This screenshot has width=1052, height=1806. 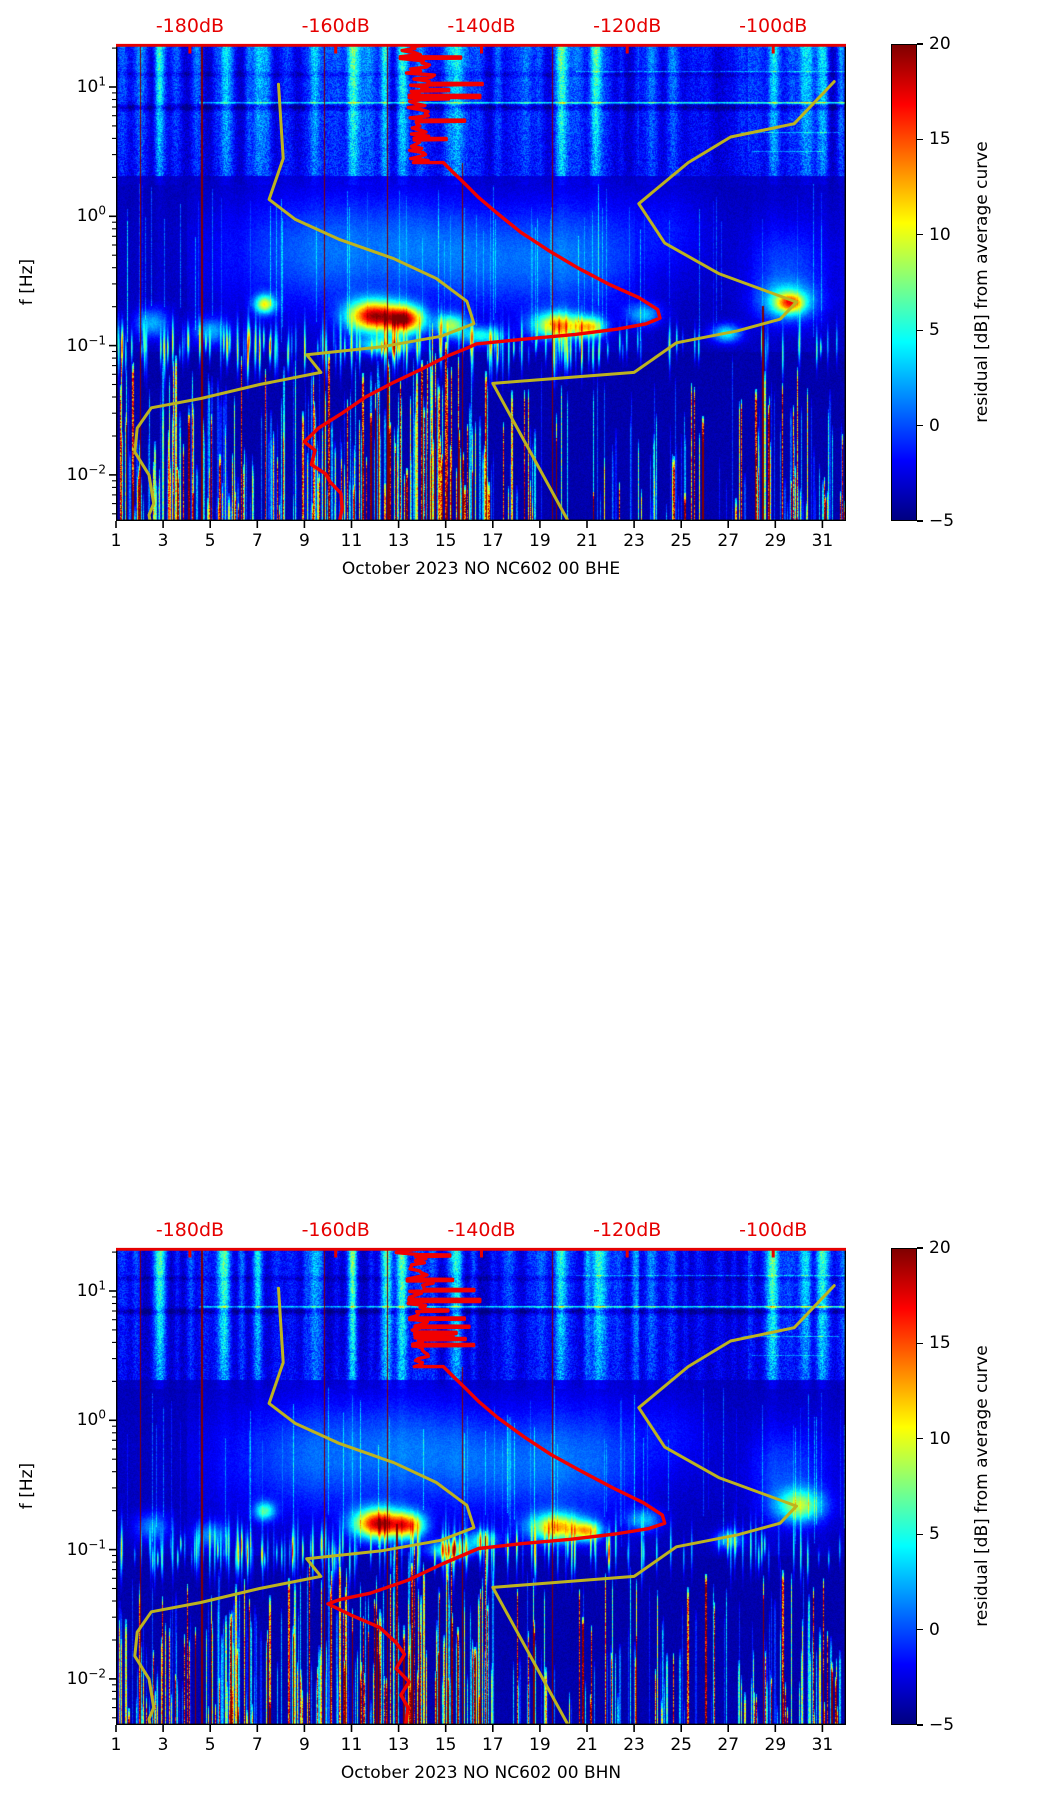 I want to click on top-axis-label: -160dB, so click(x=335, y=1230).